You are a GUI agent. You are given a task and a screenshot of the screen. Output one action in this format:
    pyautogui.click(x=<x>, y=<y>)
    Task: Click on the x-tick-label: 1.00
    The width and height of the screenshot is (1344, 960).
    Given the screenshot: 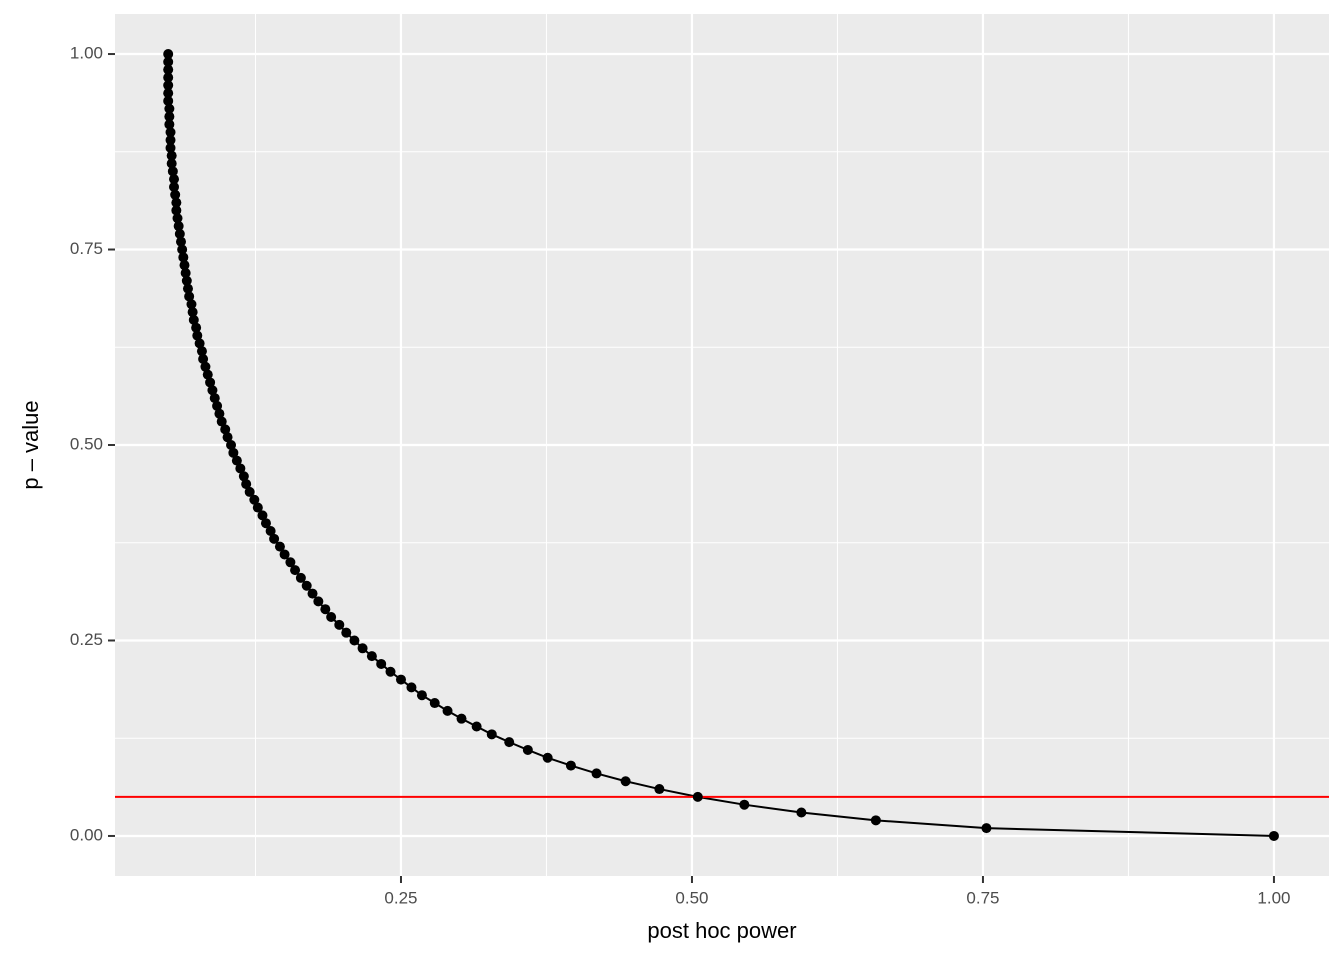 What is the action you would take?
    pyautogui.click(x=1273, y=897)
    